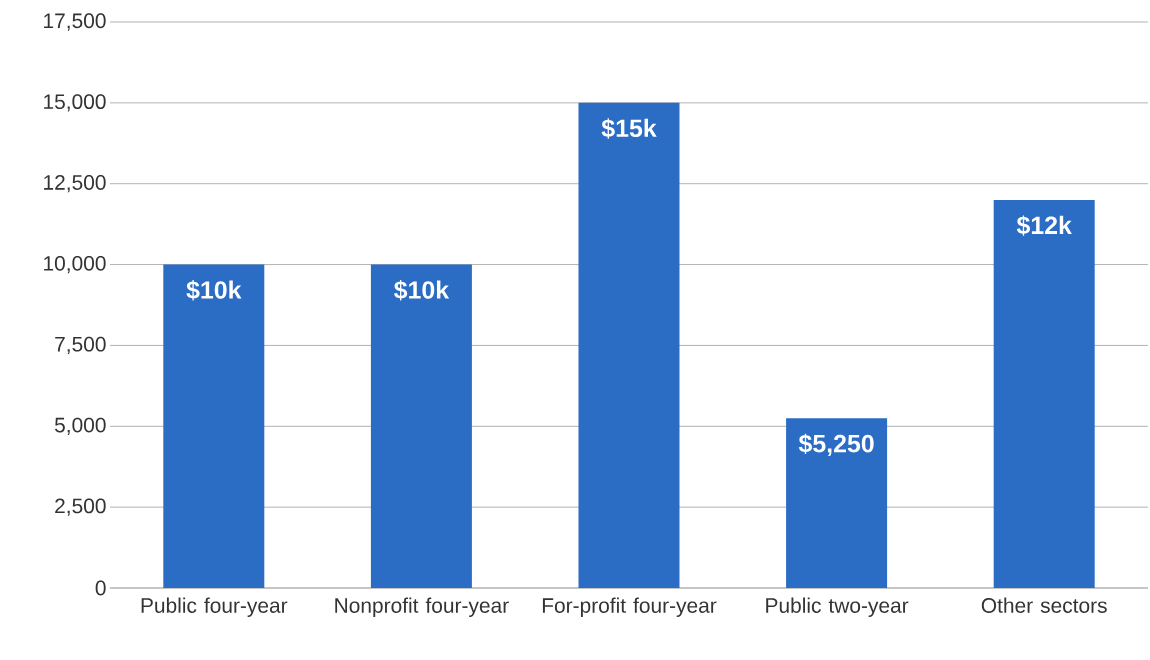  I want to click on y-tick-label: 17,500, so click(75, 22).